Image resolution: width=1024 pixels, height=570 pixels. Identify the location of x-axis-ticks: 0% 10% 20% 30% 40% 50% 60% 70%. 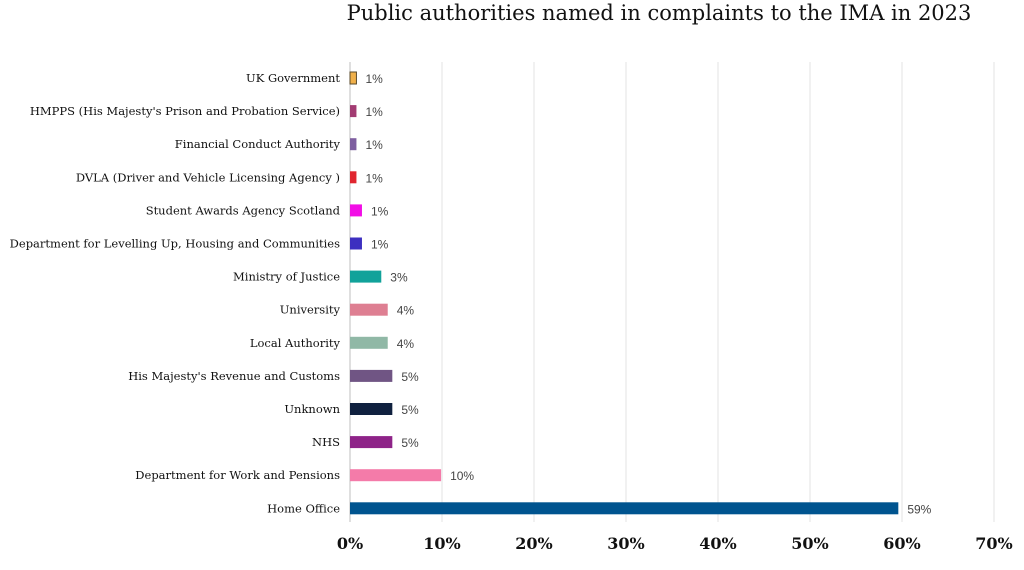
(675, 543).